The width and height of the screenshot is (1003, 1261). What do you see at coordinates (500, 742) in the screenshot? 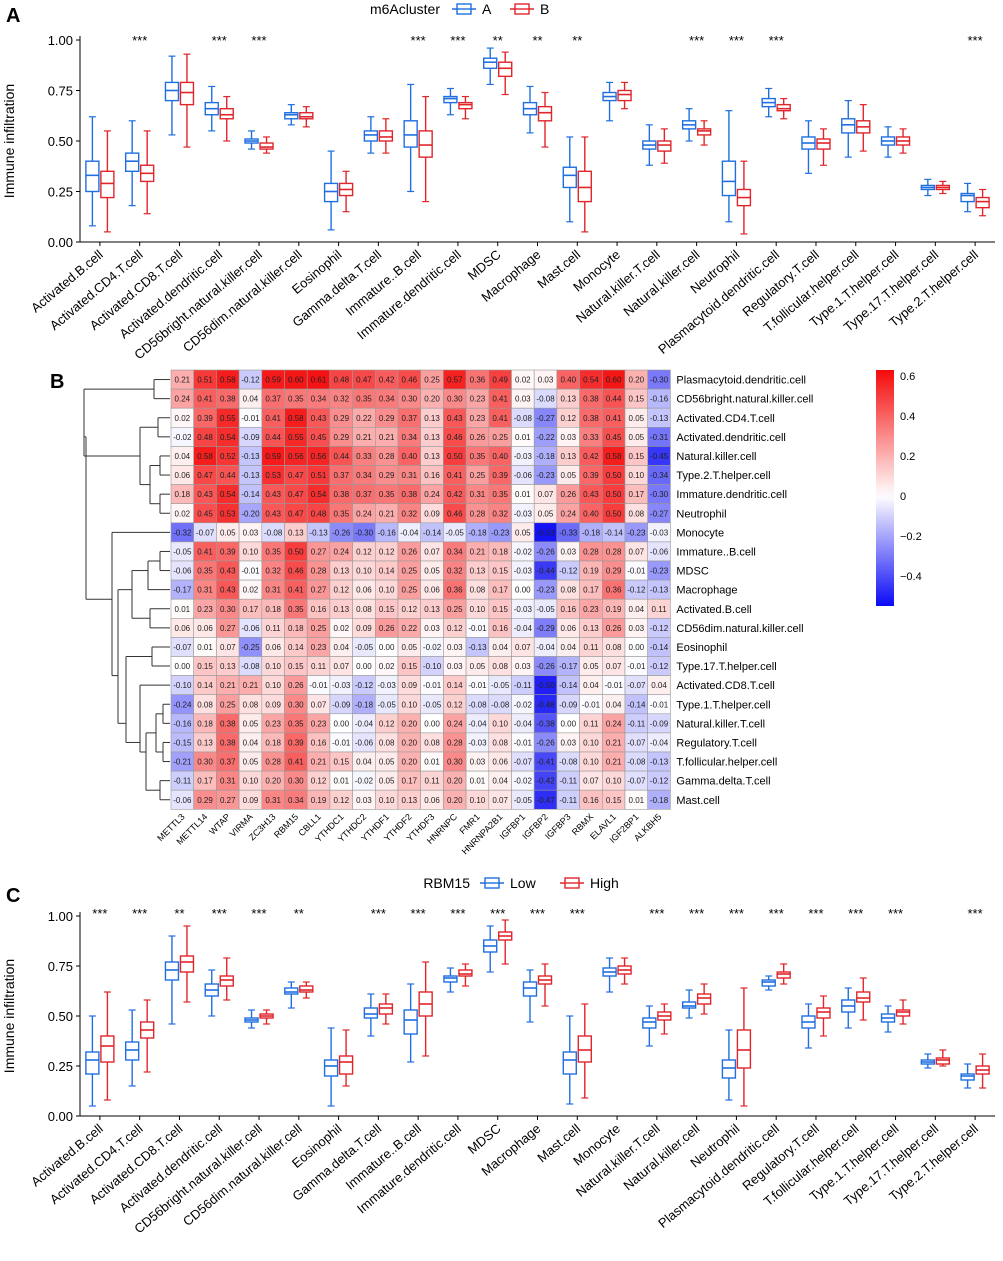
I see `heatmap-cell-value: 0.08` at bounding box center [500, 742].